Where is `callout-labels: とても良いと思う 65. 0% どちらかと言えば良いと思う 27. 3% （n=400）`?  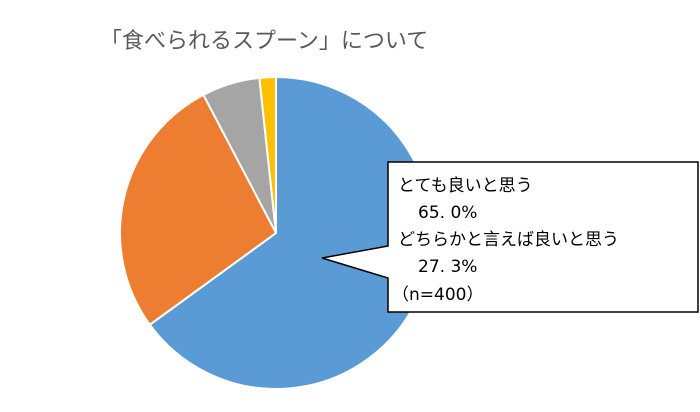
callout-labels: とても良いと思う 65. 0% どちらかと言えば良いと思う 27. 3% （n=400） is located at coordinates (505, 240).